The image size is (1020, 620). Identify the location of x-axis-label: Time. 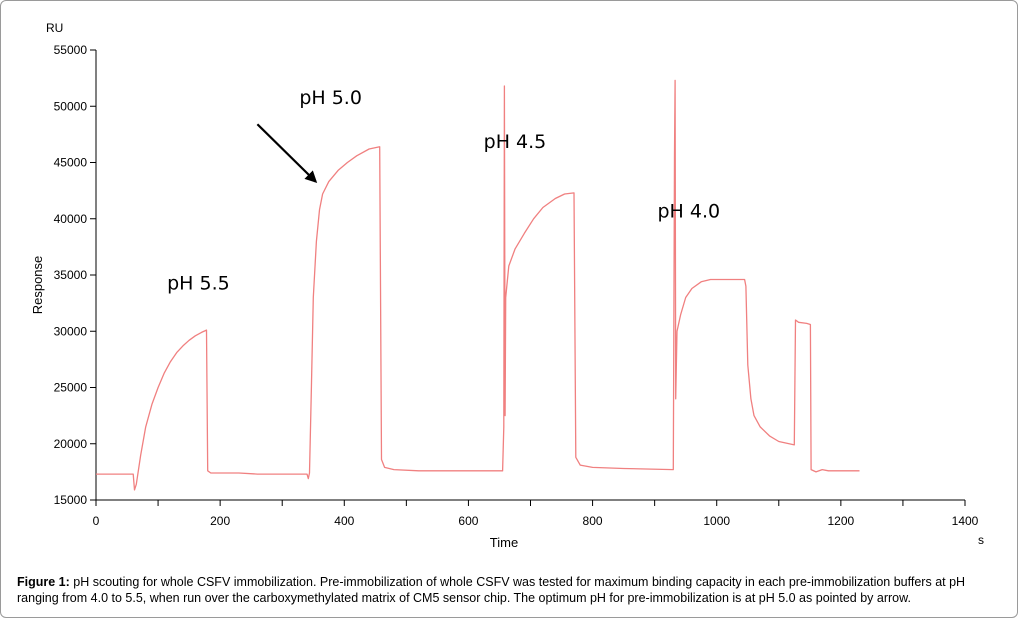
(504, 542).